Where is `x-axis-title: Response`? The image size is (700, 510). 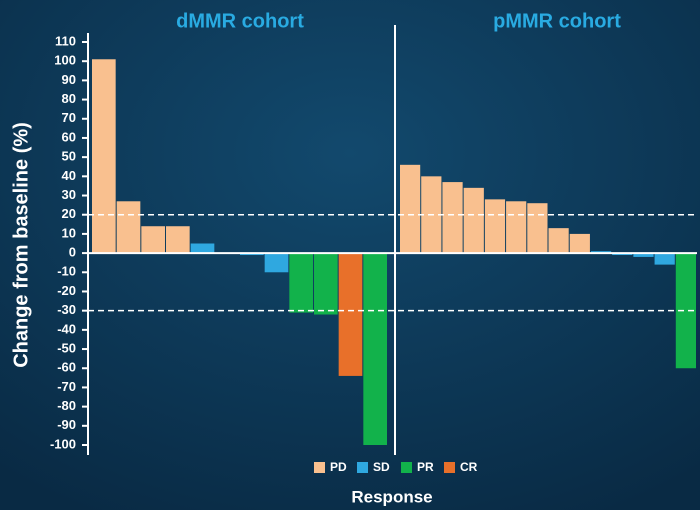 x-axis-title: Response is located at coordinates (391, 496).